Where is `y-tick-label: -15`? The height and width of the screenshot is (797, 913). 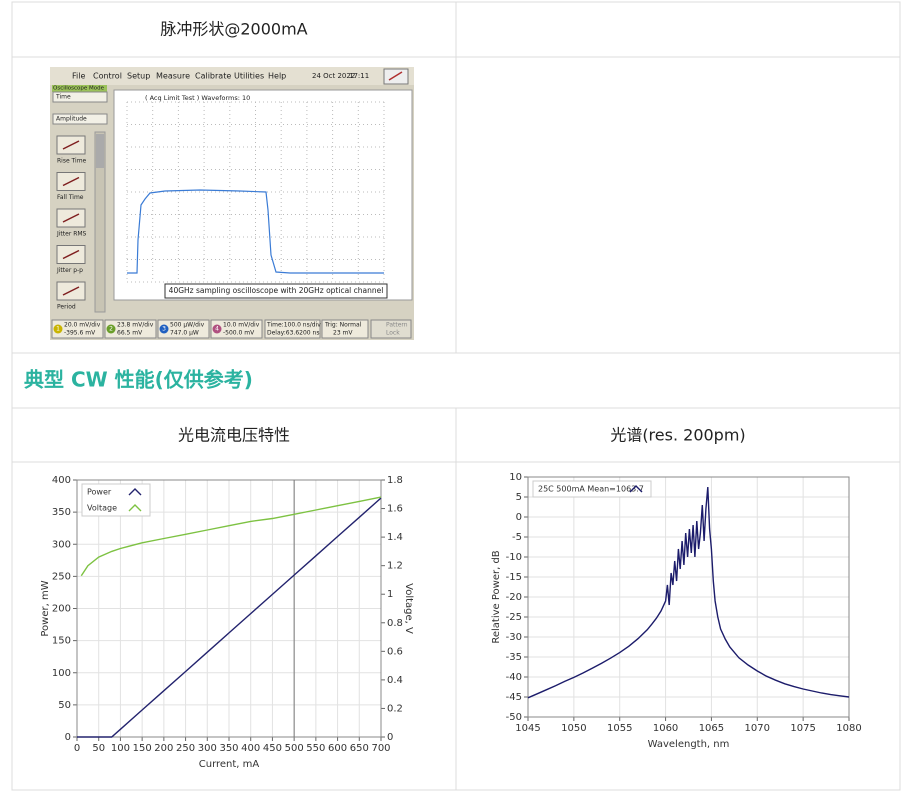
y-tick-label: -15 is located at coordinates (514, 577).